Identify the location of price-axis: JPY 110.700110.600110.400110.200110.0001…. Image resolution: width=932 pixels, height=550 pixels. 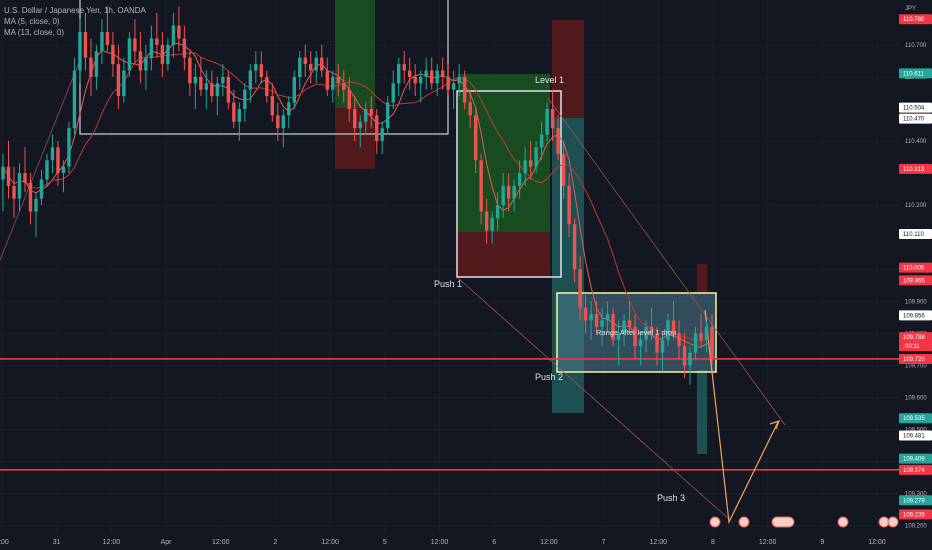
(915, 275).